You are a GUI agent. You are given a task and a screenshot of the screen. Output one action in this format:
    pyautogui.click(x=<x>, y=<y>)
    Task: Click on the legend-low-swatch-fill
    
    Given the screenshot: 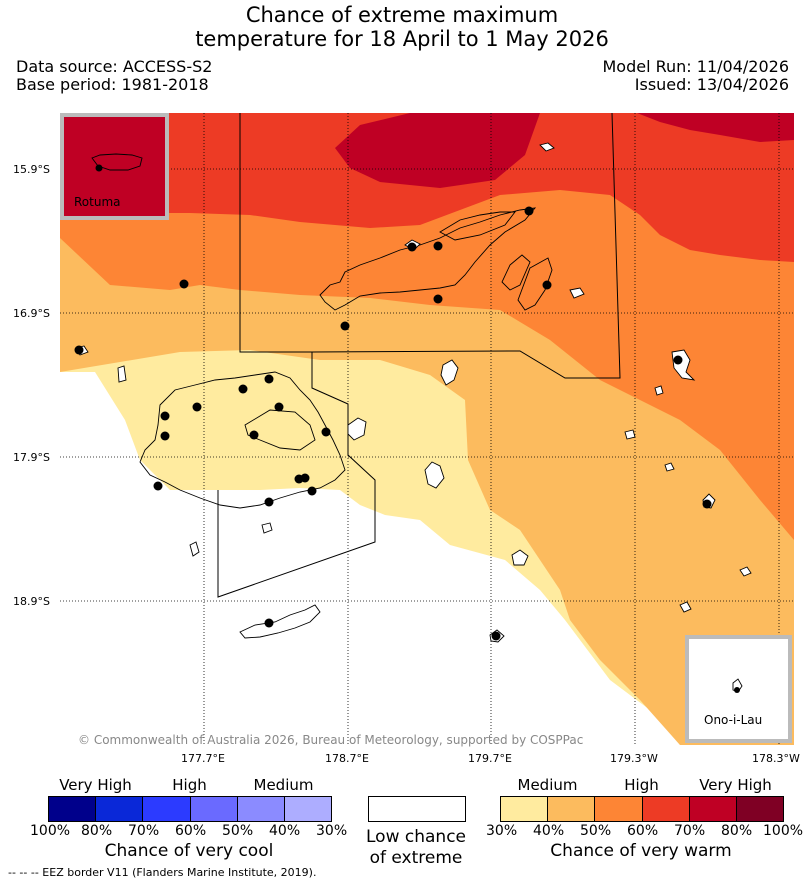 What is the action you would take?
    pyautogui.click(x=417, y=809)
    